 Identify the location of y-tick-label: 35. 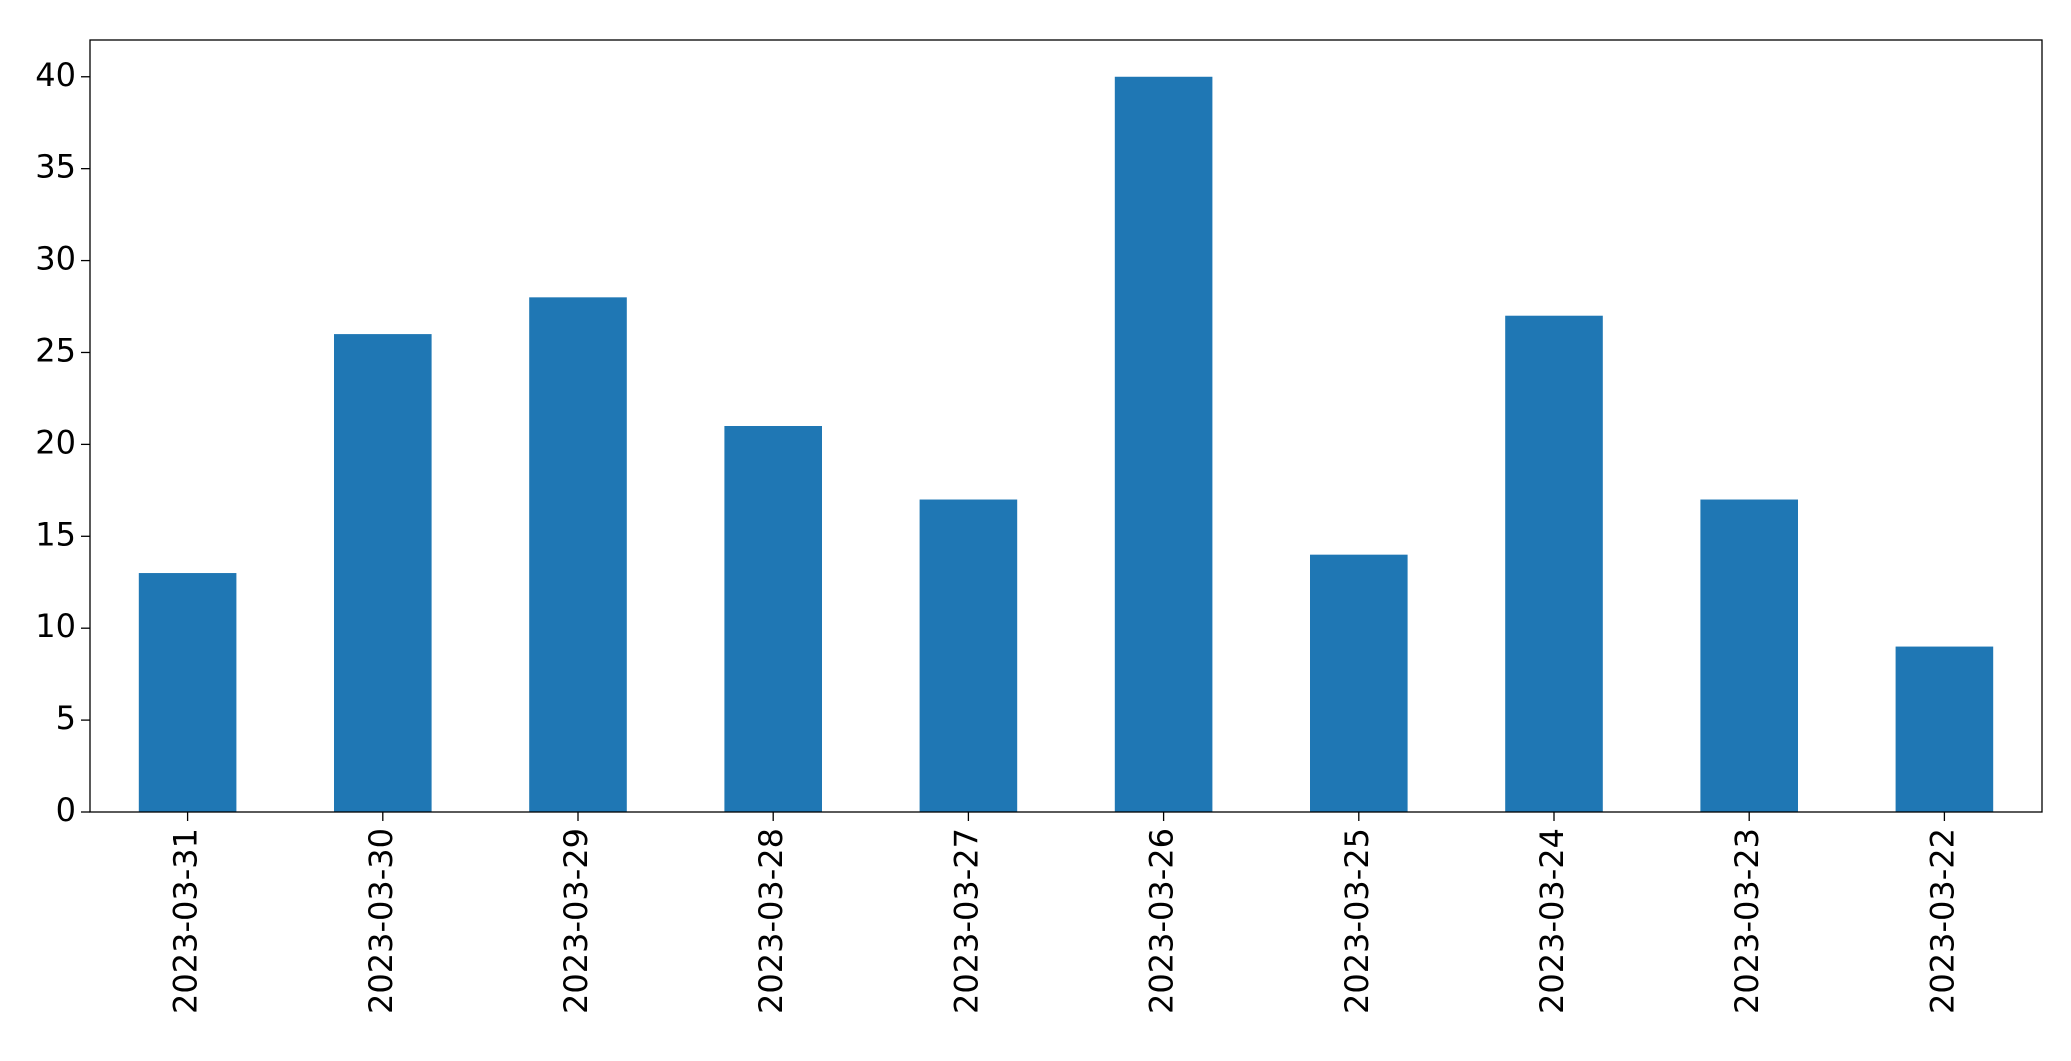
(55, 167).